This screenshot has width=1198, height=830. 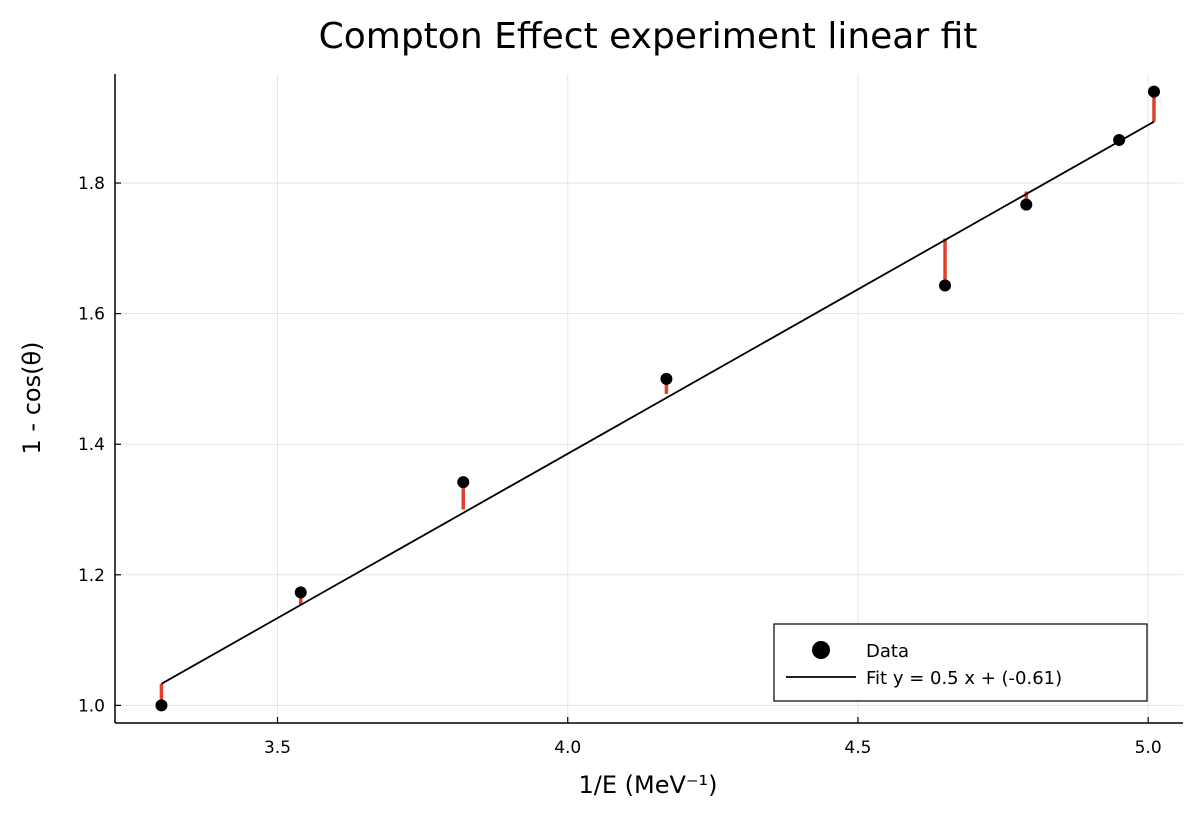 I want to click on x-tick-label: 4.0, so click(x=567, y=748).